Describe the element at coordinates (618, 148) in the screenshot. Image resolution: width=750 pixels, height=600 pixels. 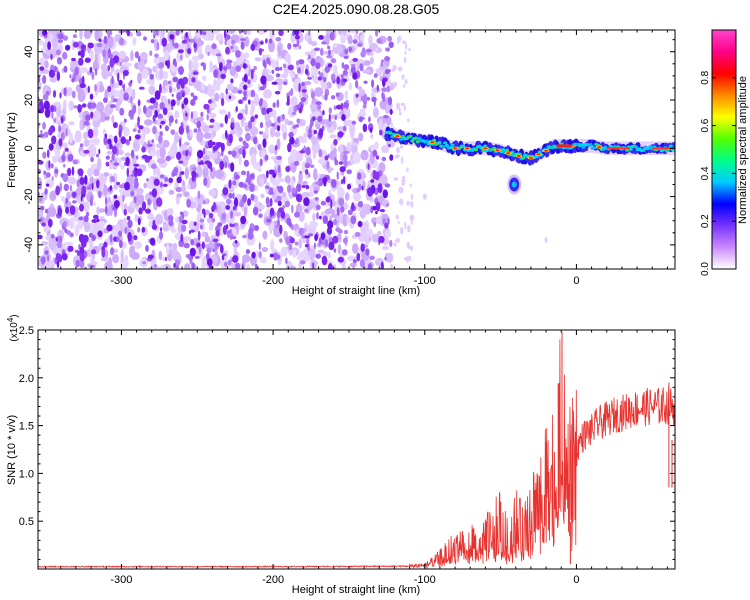
I see `ridge-peak-segment` at that location.